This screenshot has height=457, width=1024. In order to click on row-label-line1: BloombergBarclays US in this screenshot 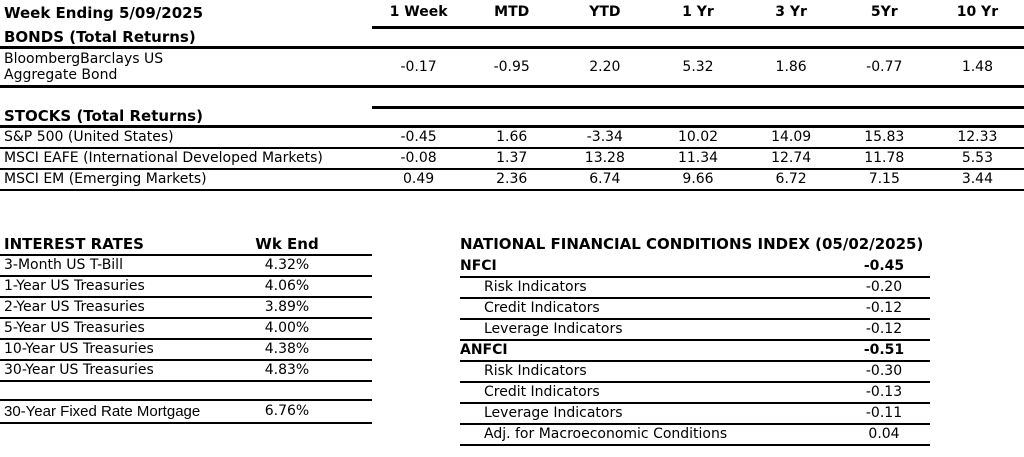, I will do `click(84, 59)`.